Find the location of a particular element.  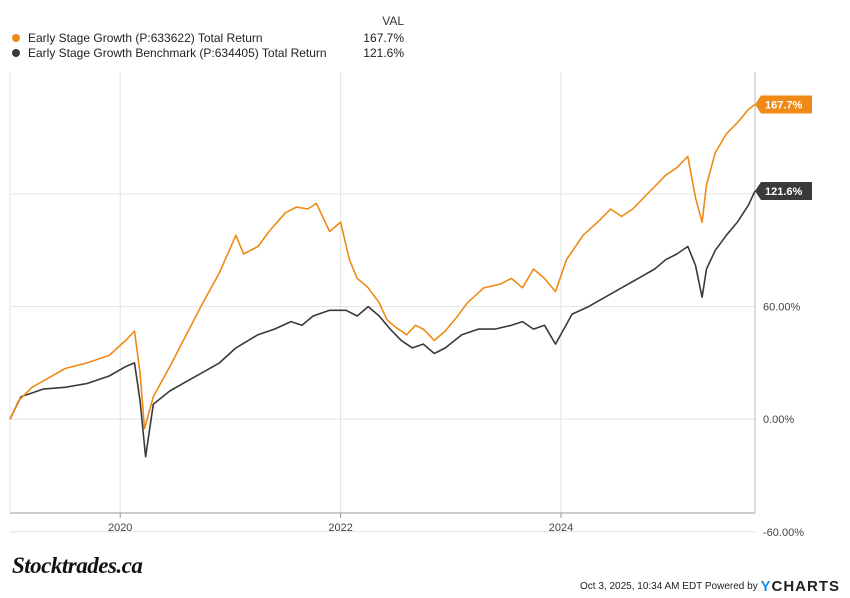

legend-value-benchmark: 121.6% is located at coordinates (383, 53).